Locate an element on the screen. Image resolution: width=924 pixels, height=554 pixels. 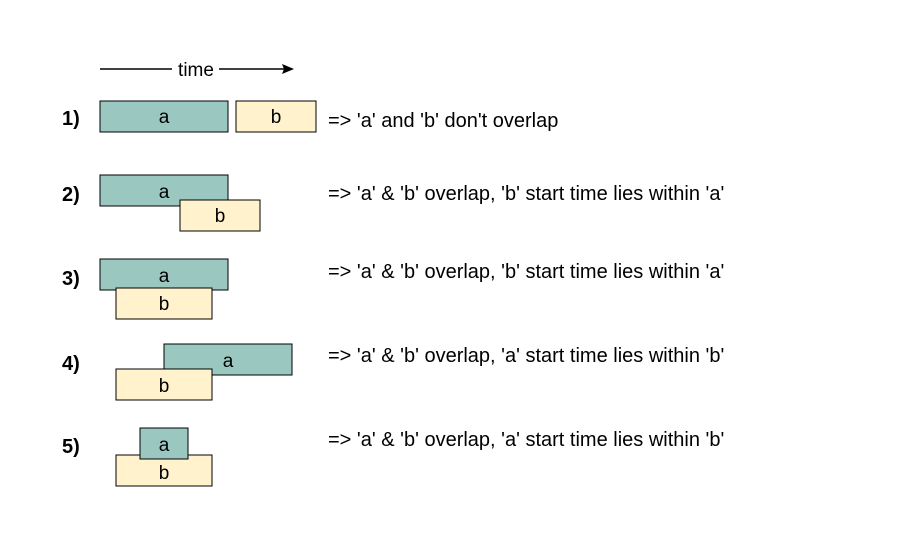
case-number: 5) is located at coordinates (71, 447).